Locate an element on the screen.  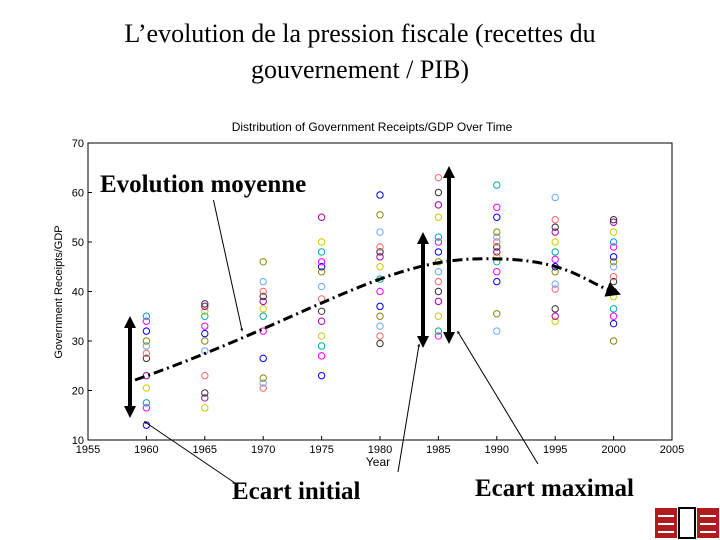
y-tick-label: 40 is located at coordinates (78, 293).